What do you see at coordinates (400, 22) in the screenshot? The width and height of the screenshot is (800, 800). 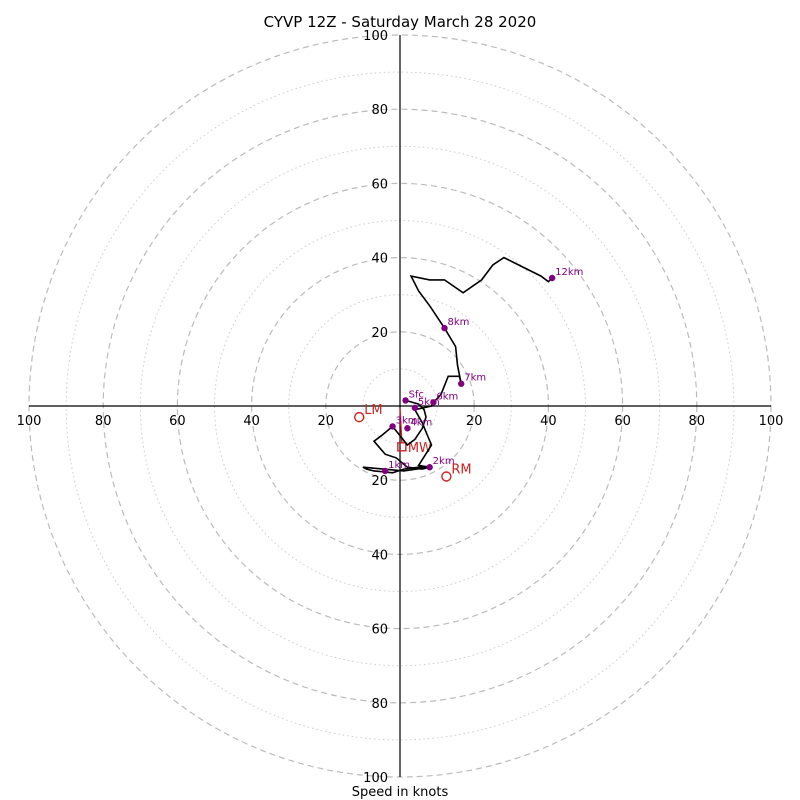 I see `chart-title: CYVP 12Z - Saturday March 28 2020` at bounding box center [400, 22].